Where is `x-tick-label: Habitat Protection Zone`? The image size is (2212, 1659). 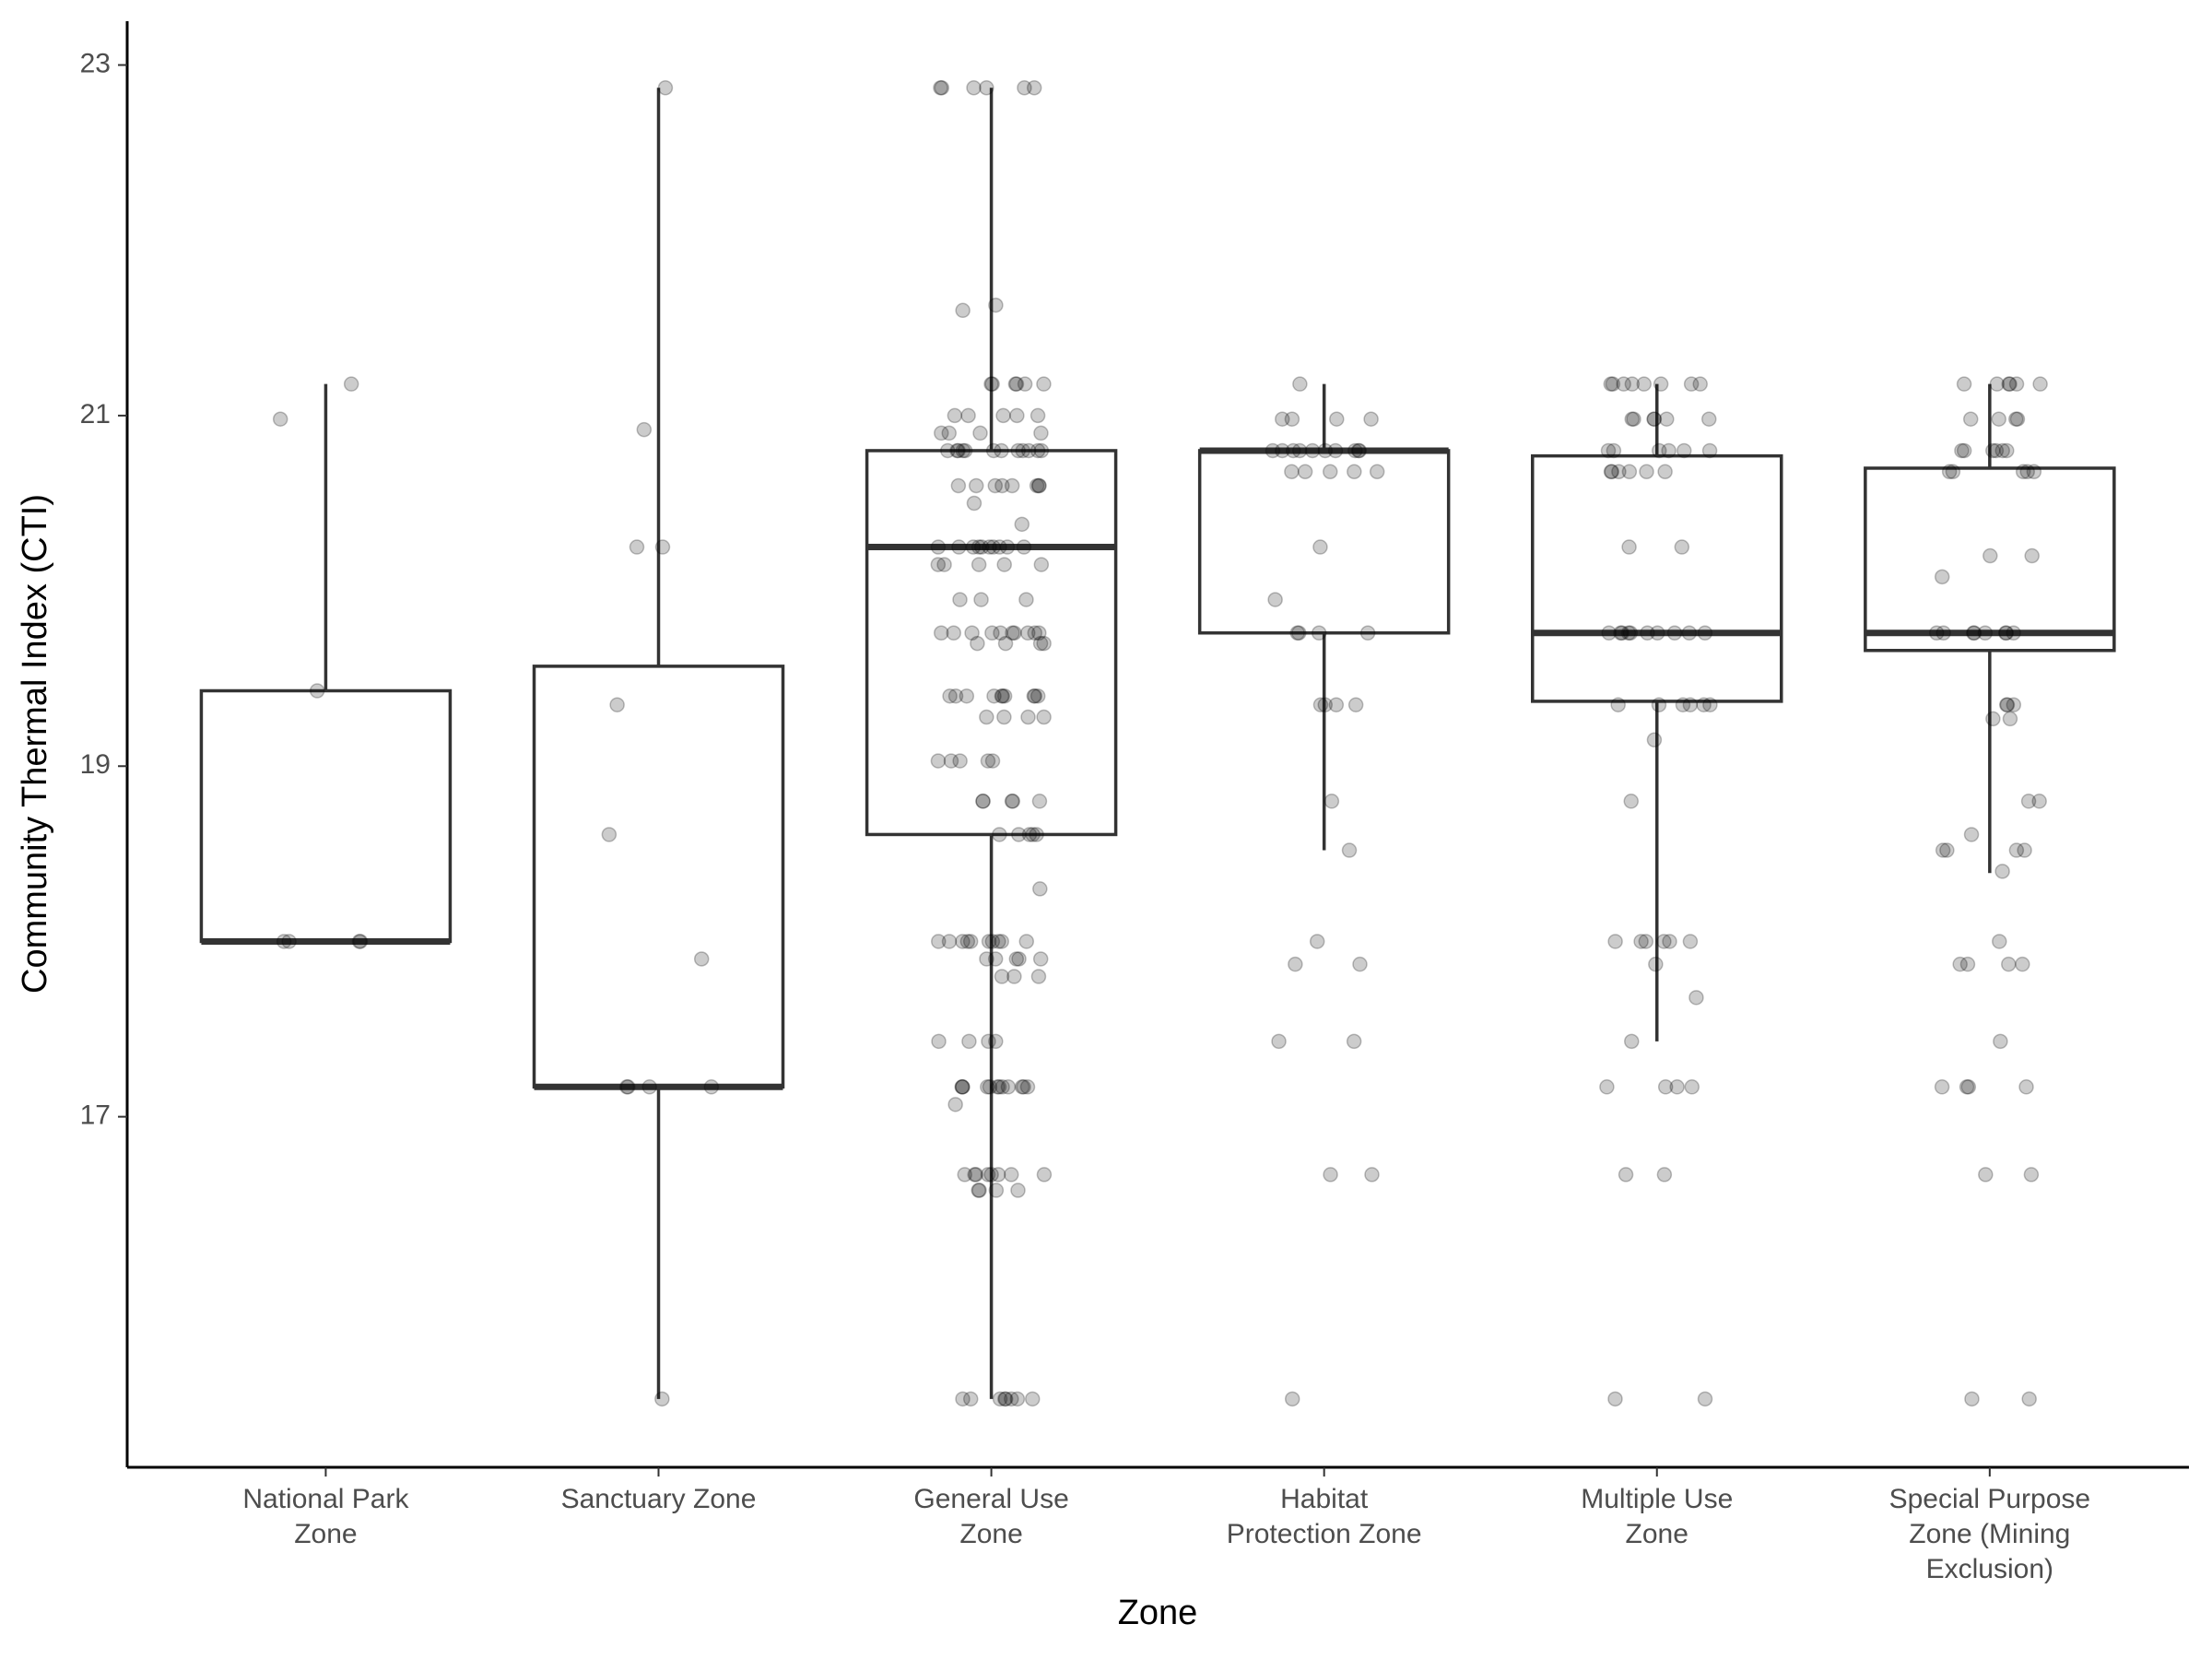
x-tick-label: Habitat Protection Zone is located at coordinates (1324, 1516).